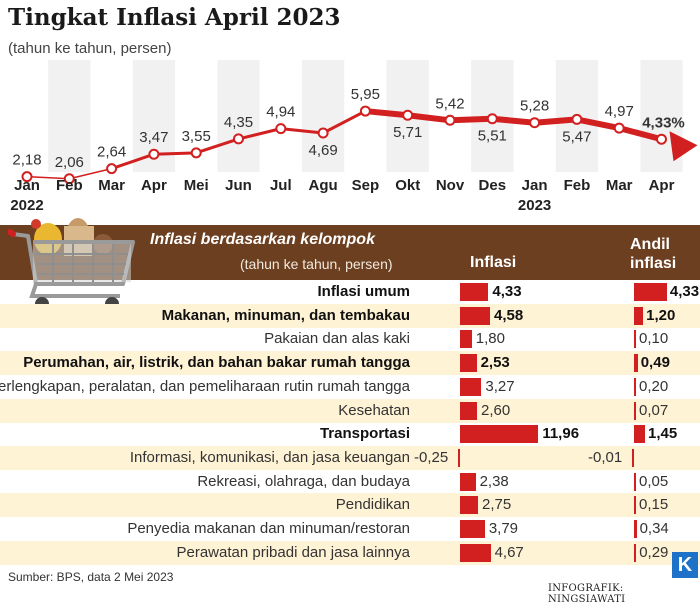 The height and width of the screenshot is (605, 700). I want to click on inflasi-value: 2,53, so click(495, 363).